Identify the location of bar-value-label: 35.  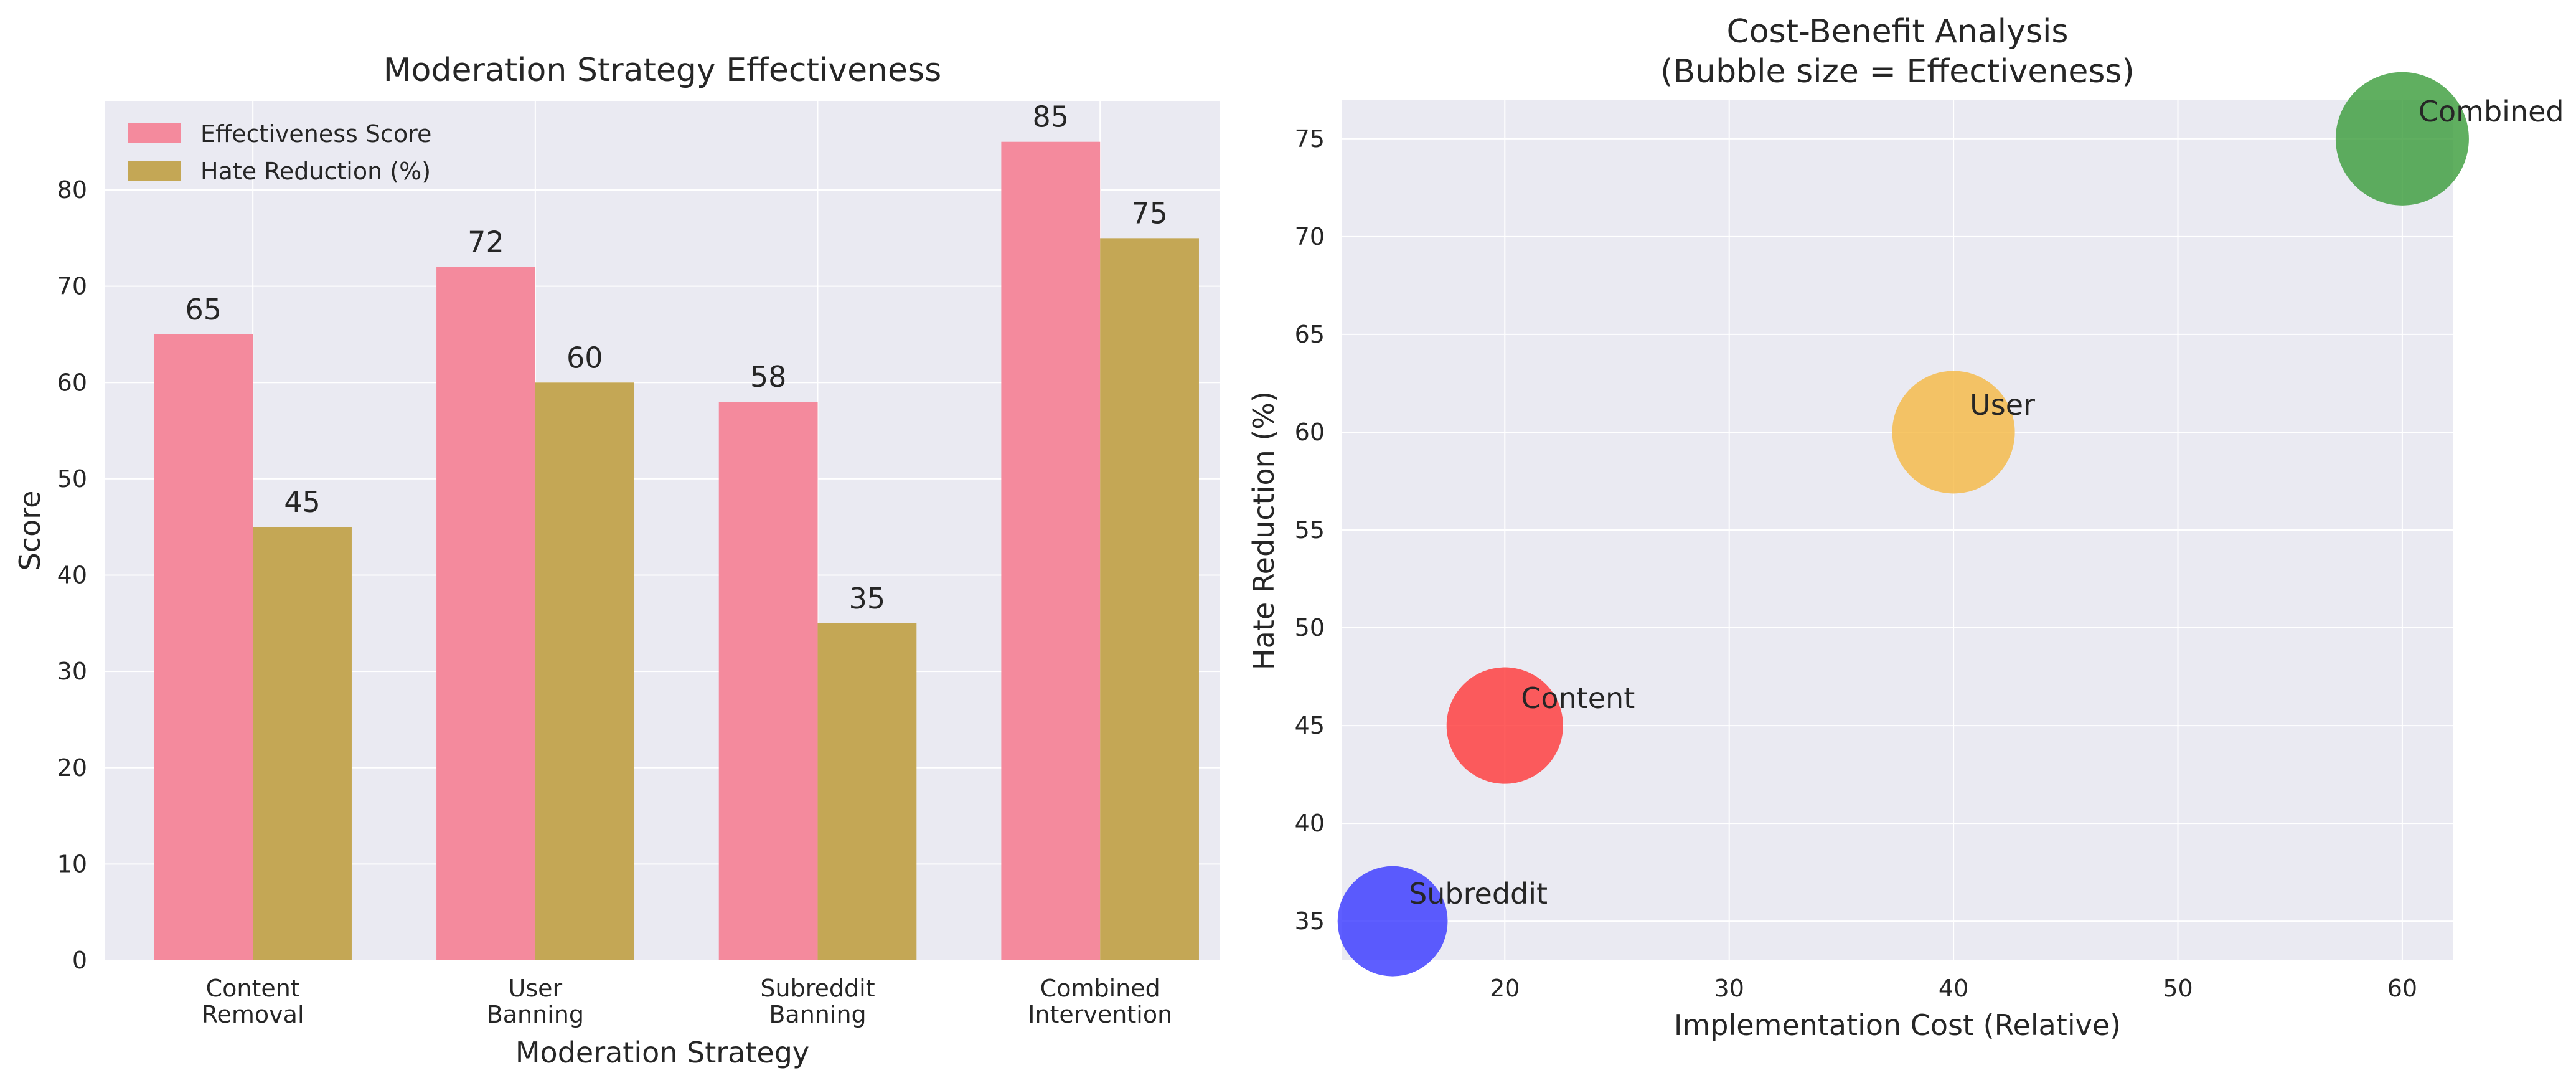
(867, 598).